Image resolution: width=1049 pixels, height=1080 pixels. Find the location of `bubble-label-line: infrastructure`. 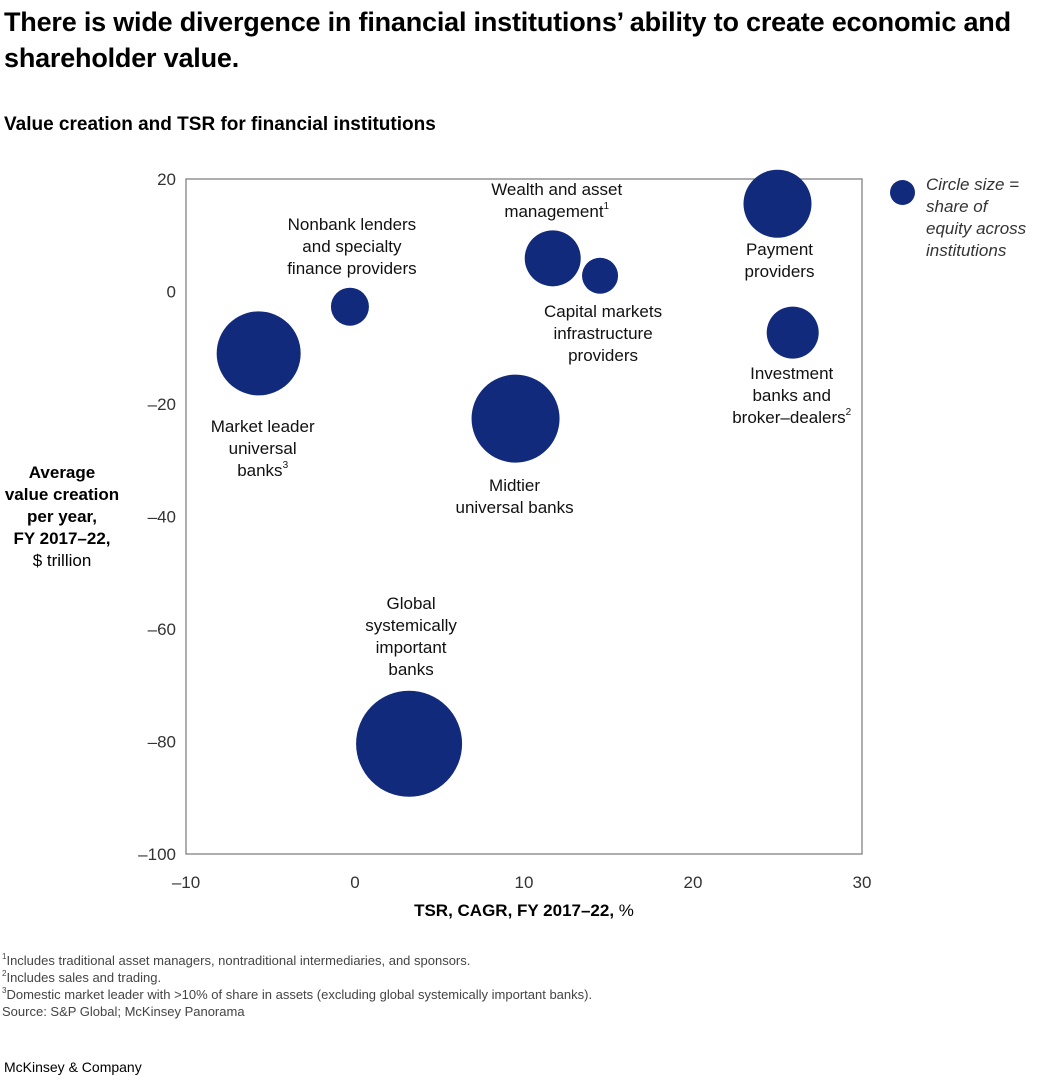

bubble-label-line: infrastructure is located at coordinates (603, 333).